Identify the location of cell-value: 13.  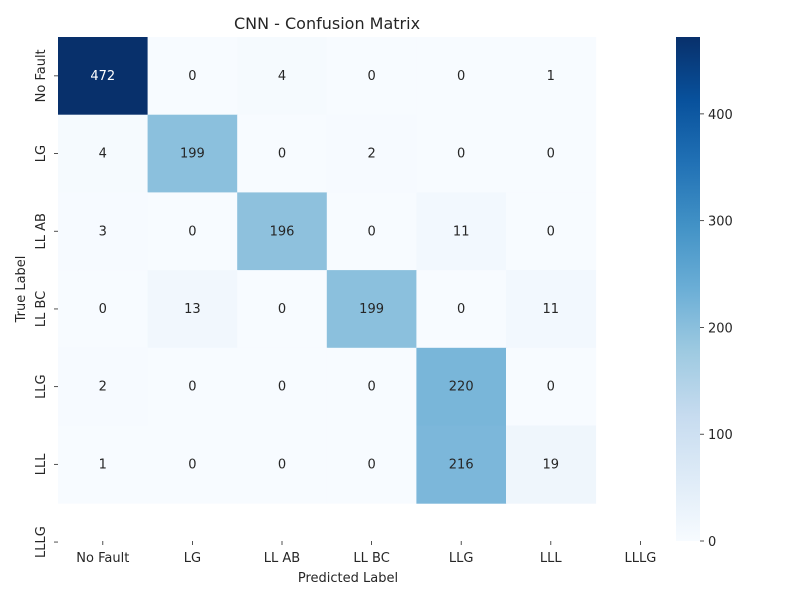
(192, 309).